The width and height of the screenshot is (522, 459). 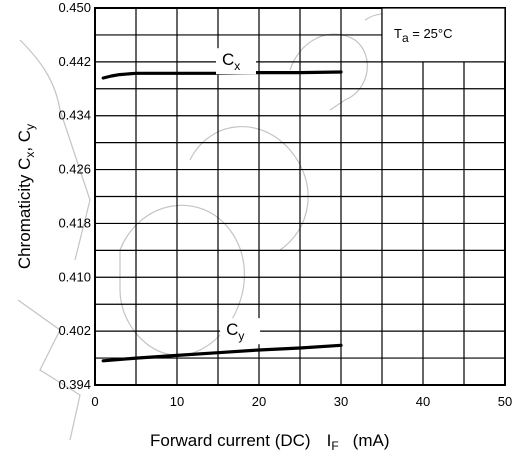 What do you see at coordinates (74, 384) in the screenshot?
I see `y-tick-label: 0.394` at bounding box center [74, 384].